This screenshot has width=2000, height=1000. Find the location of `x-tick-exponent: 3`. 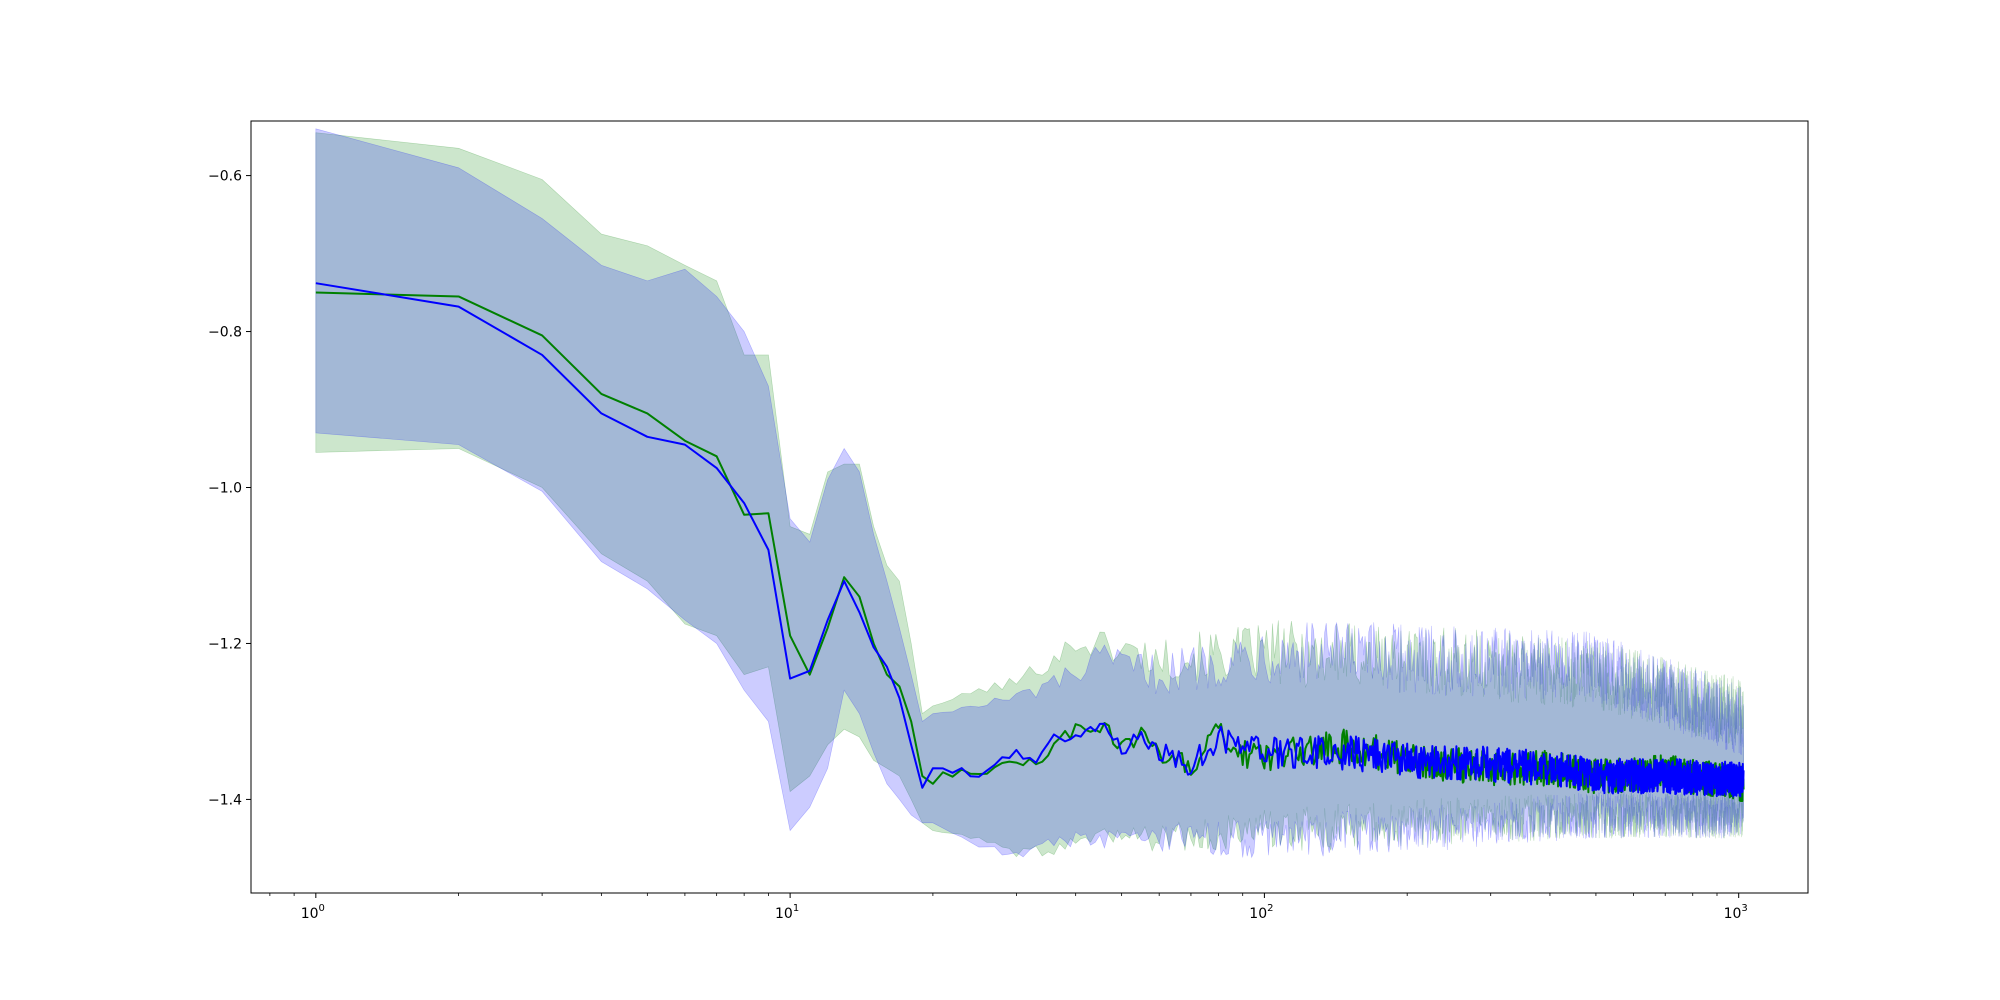

x-tick-exponent: 3 is located at coordinates (1744, 908).